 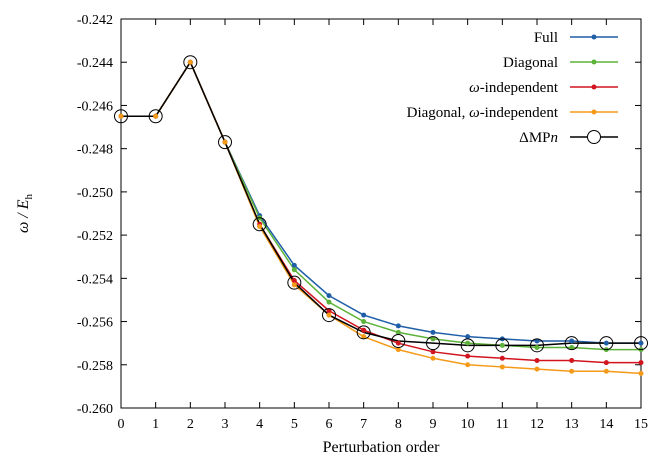 What do you see at coordinates (363, 424) in the screenshot?
I see `x-tick-label: 7` at bounding box center [363, 424].